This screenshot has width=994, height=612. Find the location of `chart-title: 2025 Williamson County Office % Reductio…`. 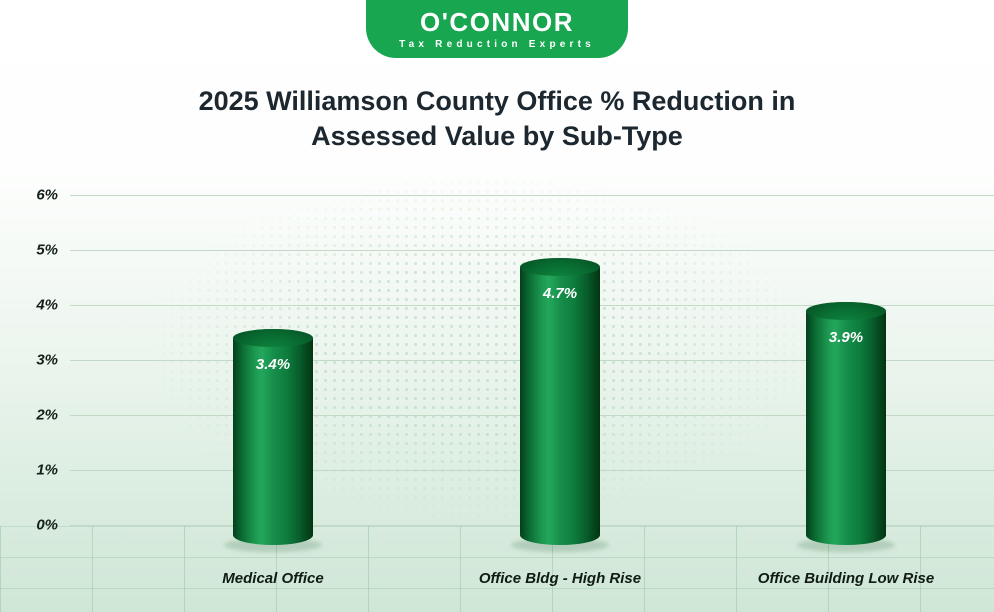

chart-title: 2025 Williamson County Office % Reductio… is located at coordinates (497, 118).